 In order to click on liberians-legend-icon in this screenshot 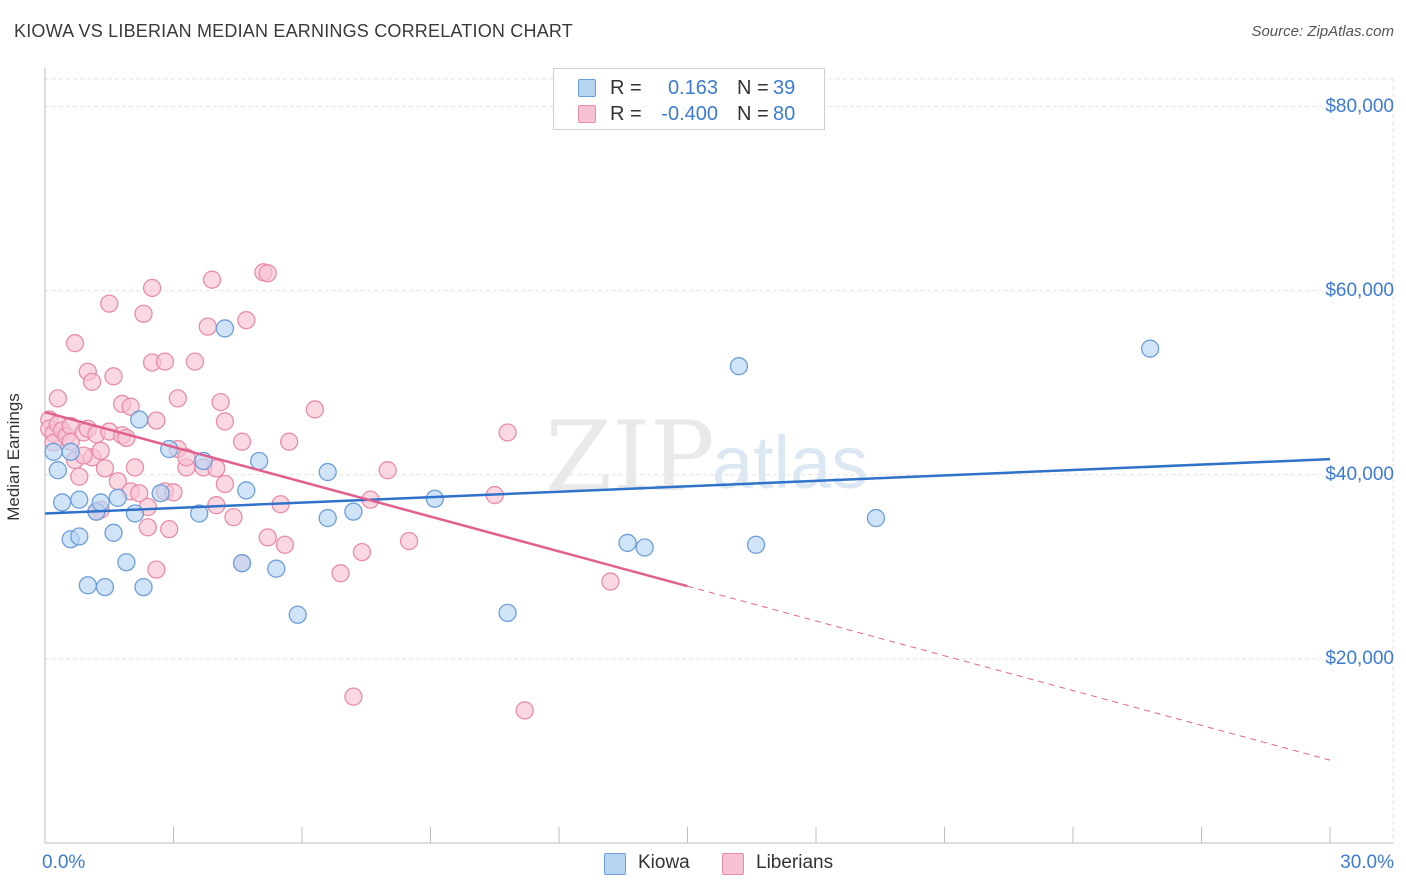, I will do `click(733, 864)`.